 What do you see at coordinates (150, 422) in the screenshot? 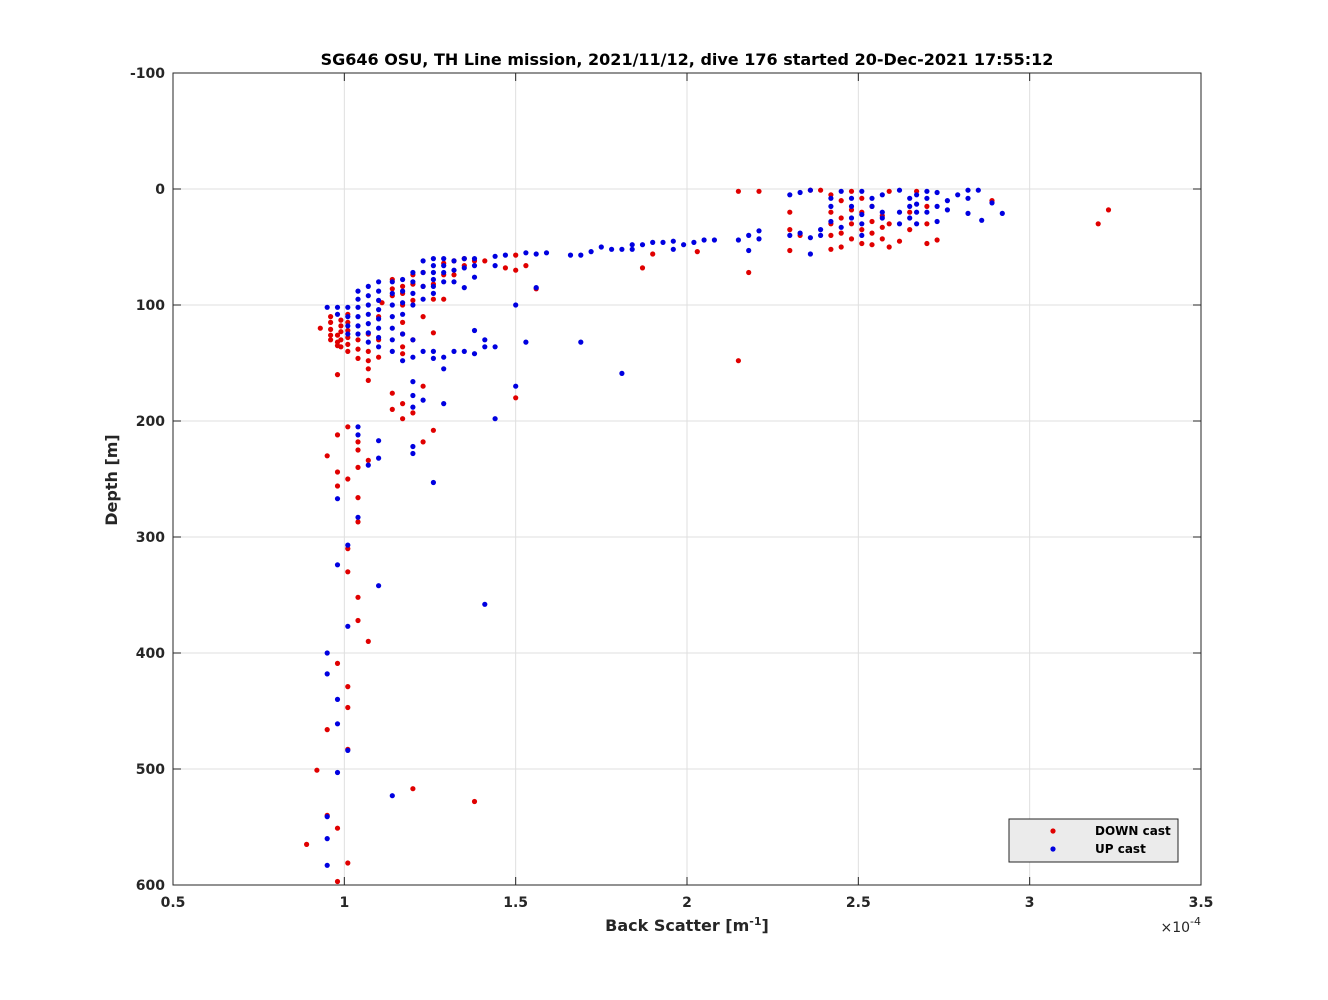
I see `y-tick-label: 200` at bounding box center [150, 422].